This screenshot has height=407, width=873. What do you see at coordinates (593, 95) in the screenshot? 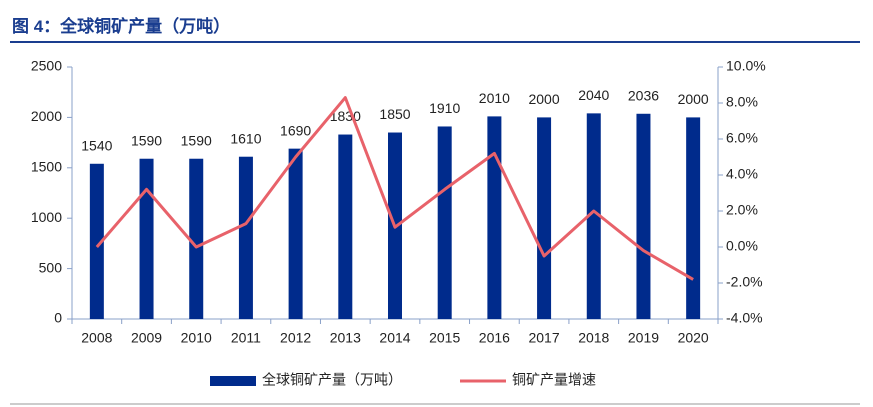
I see `bar-value-label: 2040` at bounding box center [593, 95].